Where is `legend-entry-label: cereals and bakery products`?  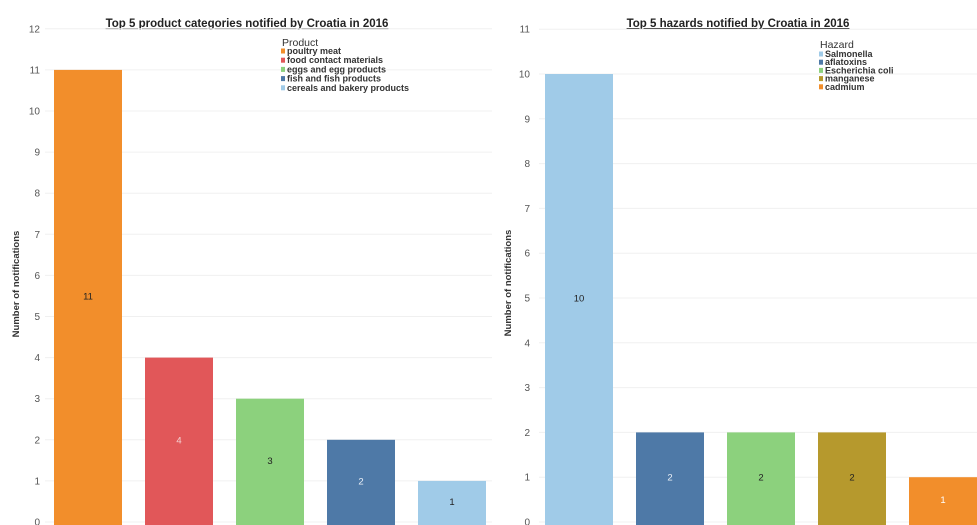 legend-entry-label: cereals and bakery products is located at coordinates (348, 88).